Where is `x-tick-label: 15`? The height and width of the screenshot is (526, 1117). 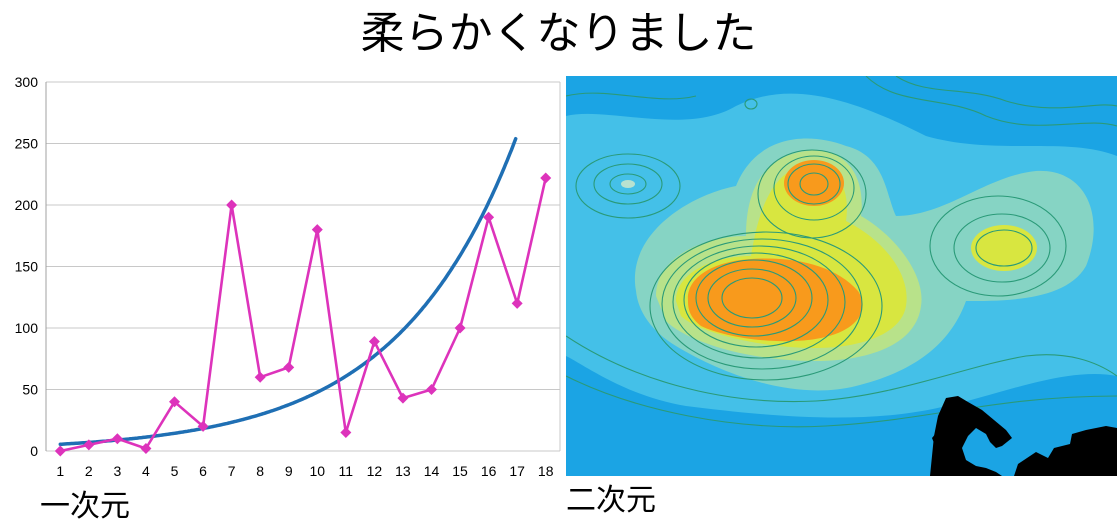 x-tick-label: 15 is located at coordinates (460, 471).